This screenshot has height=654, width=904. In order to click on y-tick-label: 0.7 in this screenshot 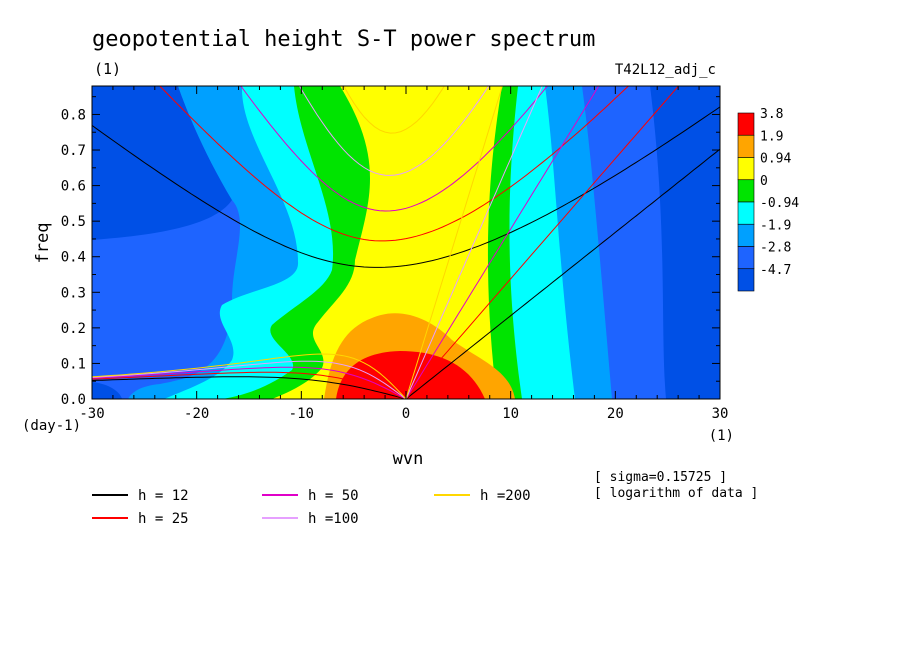, I will do `click(73, 151)`.